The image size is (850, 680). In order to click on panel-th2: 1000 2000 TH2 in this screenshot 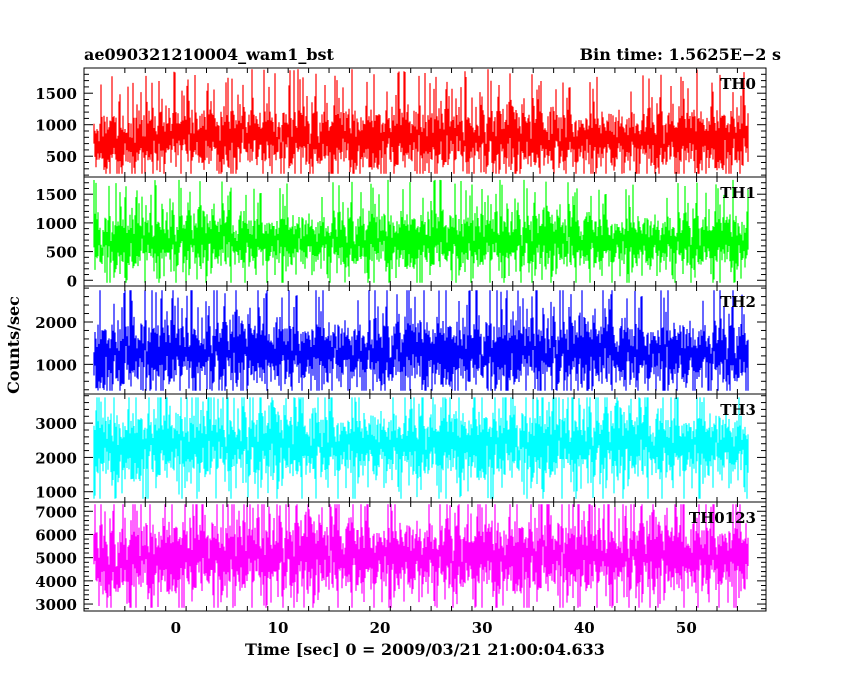, I will do `click(401, 340)`.